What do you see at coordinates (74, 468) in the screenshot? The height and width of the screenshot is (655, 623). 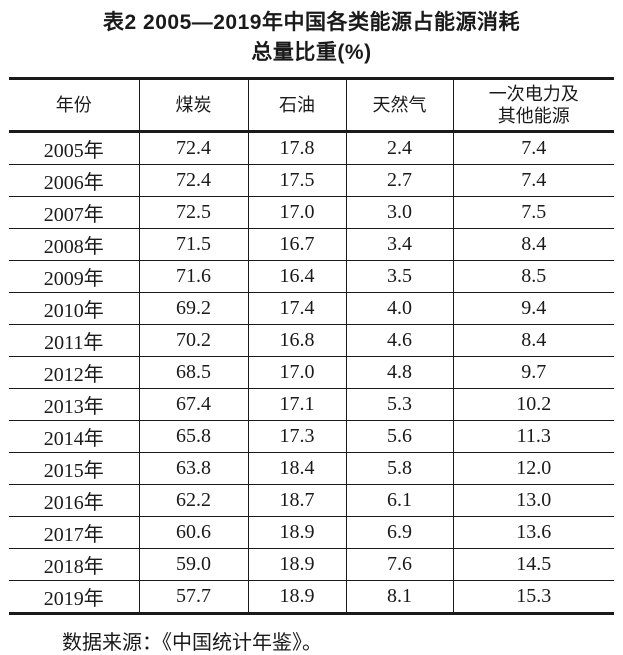 I see `year-cell: 2015年` at bounding box center [74, 468].